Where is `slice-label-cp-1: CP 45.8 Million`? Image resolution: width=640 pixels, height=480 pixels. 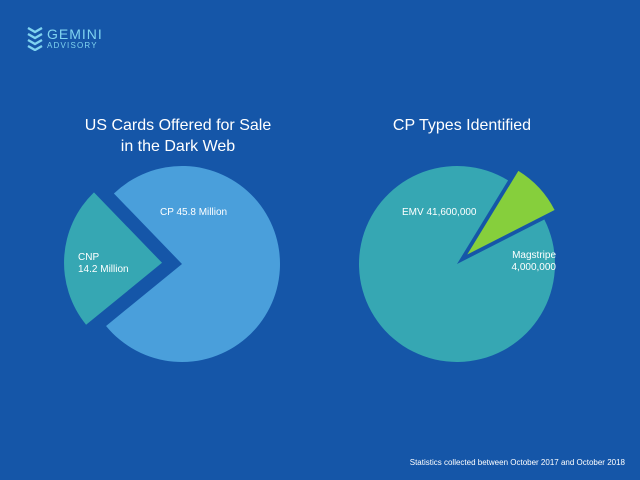 slice-label-cp-1: CP 45.8 Million is located at coordinates (193, 212).